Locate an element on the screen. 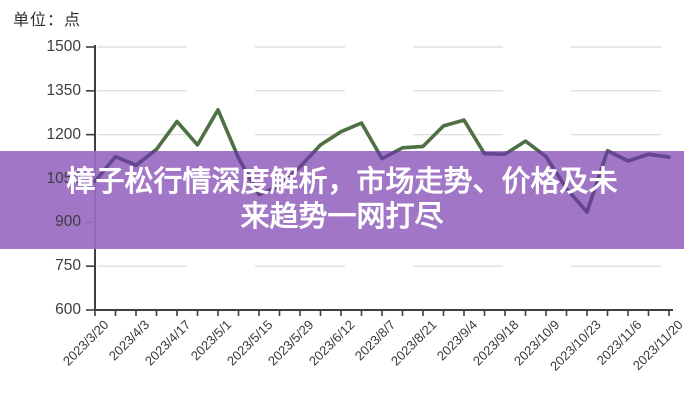  y-axis-label: 1500 is located at coordinates (63, 46).